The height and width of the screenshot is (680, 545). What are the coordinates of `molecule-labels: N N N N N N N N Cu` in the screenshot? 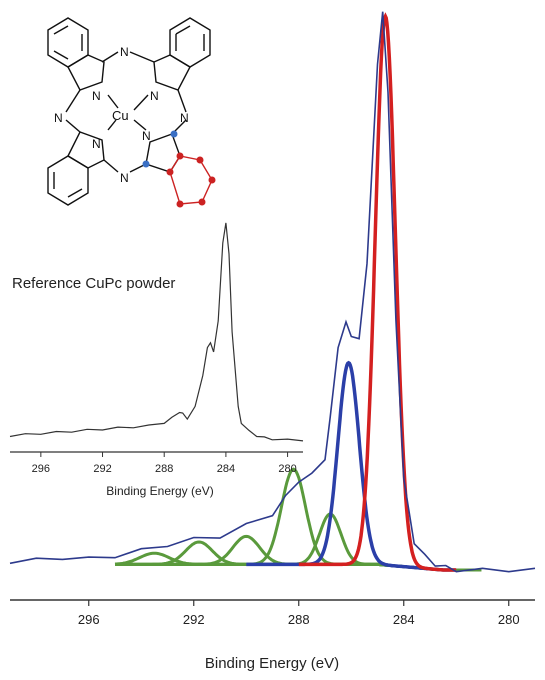 It's located at (121, 115).